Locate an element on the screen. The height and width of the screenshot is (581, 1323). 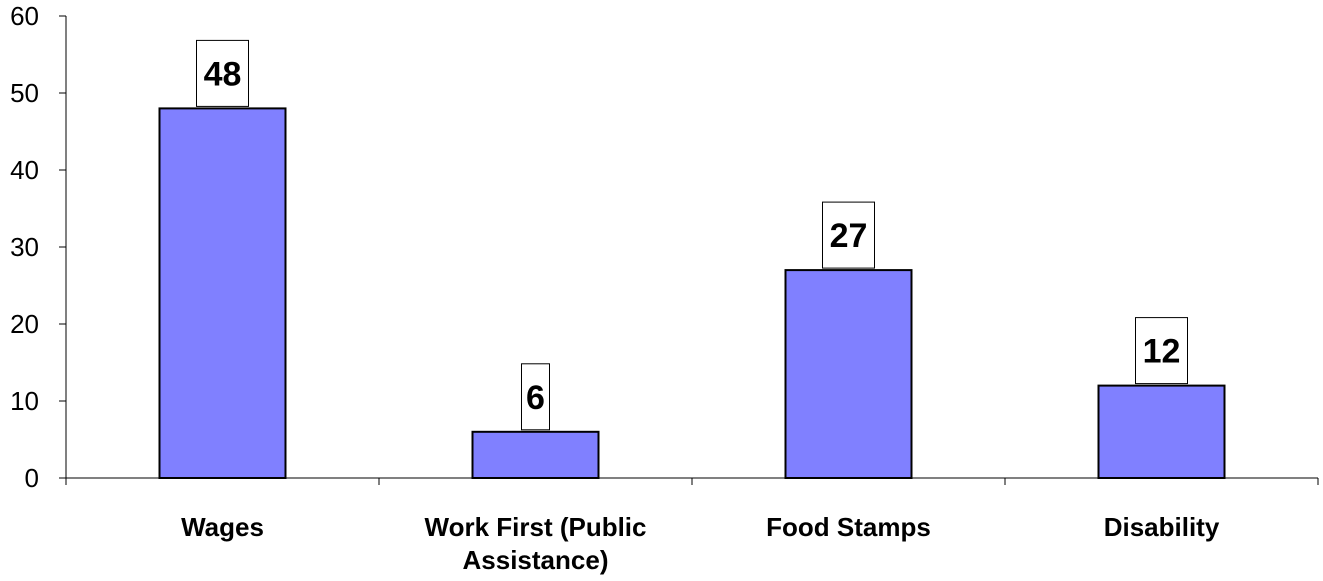
y-tick-label: 40 is located at coordinates (24, 170).